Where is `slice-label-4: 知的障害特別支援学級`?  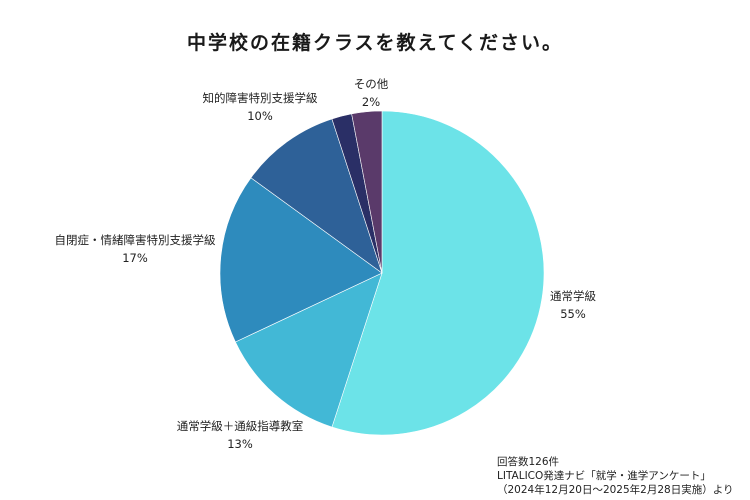
slice-label-4: 知的障害特別支援学級 is located at coordinates (260, 98).